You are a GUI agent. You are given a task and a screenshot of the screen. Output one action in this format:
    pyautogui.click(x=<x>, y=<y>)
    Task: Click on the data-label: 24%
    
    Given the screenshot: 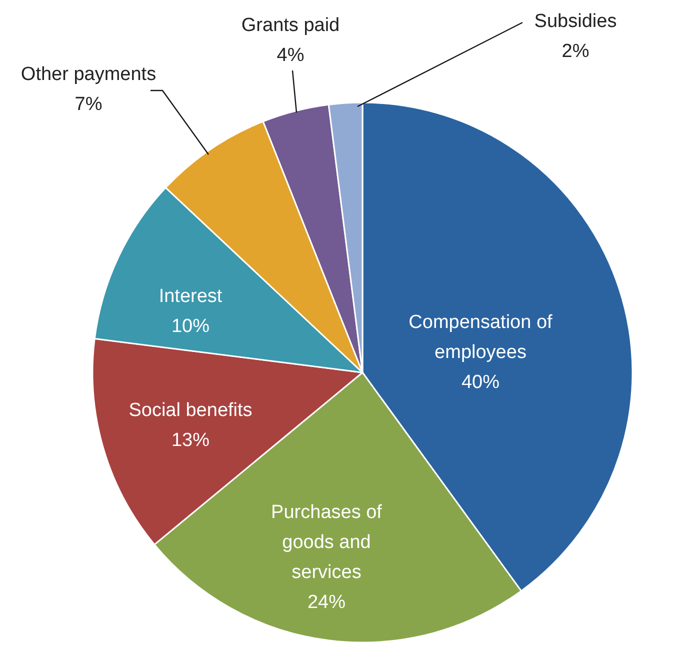 What is the action you would take?
    pyautogui.click(x=326, y=602)
    